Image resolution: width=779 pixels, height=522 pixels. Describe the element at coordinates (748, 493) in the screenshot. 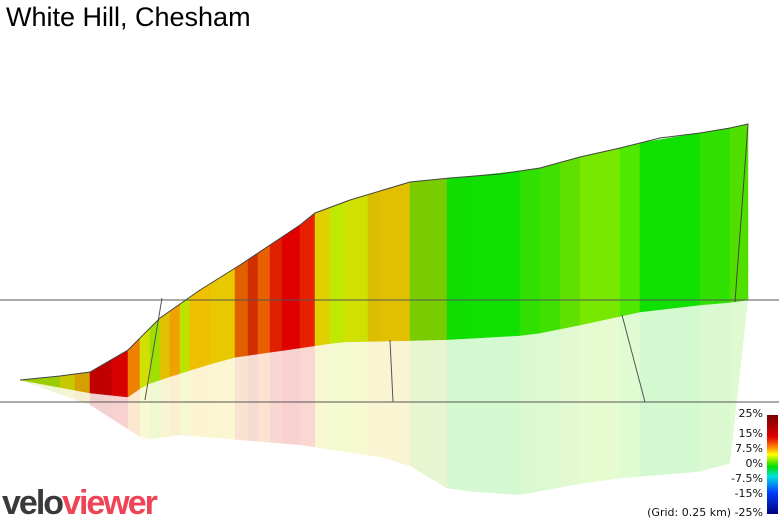

I see `legend-label: -15%` at that location.